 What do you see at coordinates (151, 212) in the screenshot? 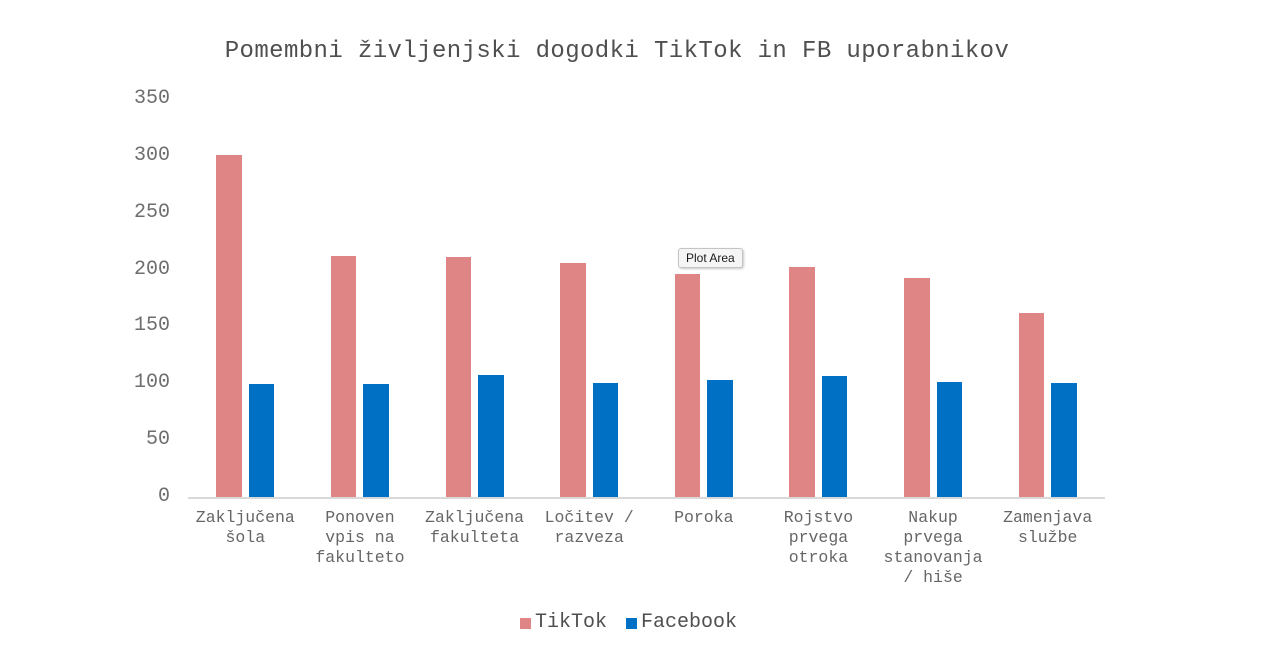
I see `y-tick-label: 250` at bounding box center [151, 212].